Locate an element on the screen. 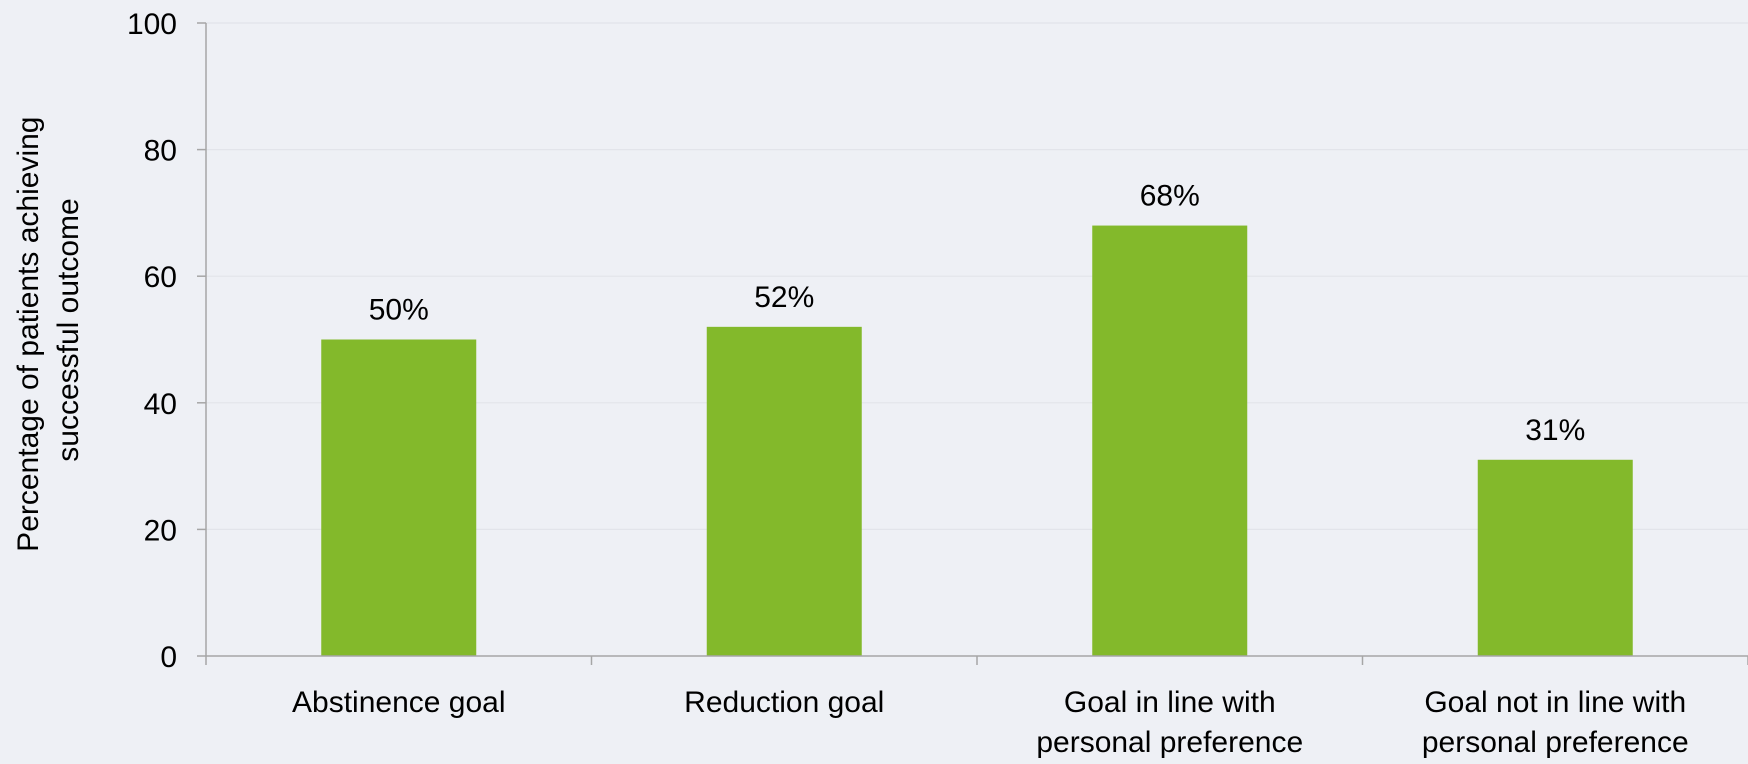 The width and height of the screenshot is (1748, 764). x-category-label-line: Reduction goal is located at coordinates (784, 702).